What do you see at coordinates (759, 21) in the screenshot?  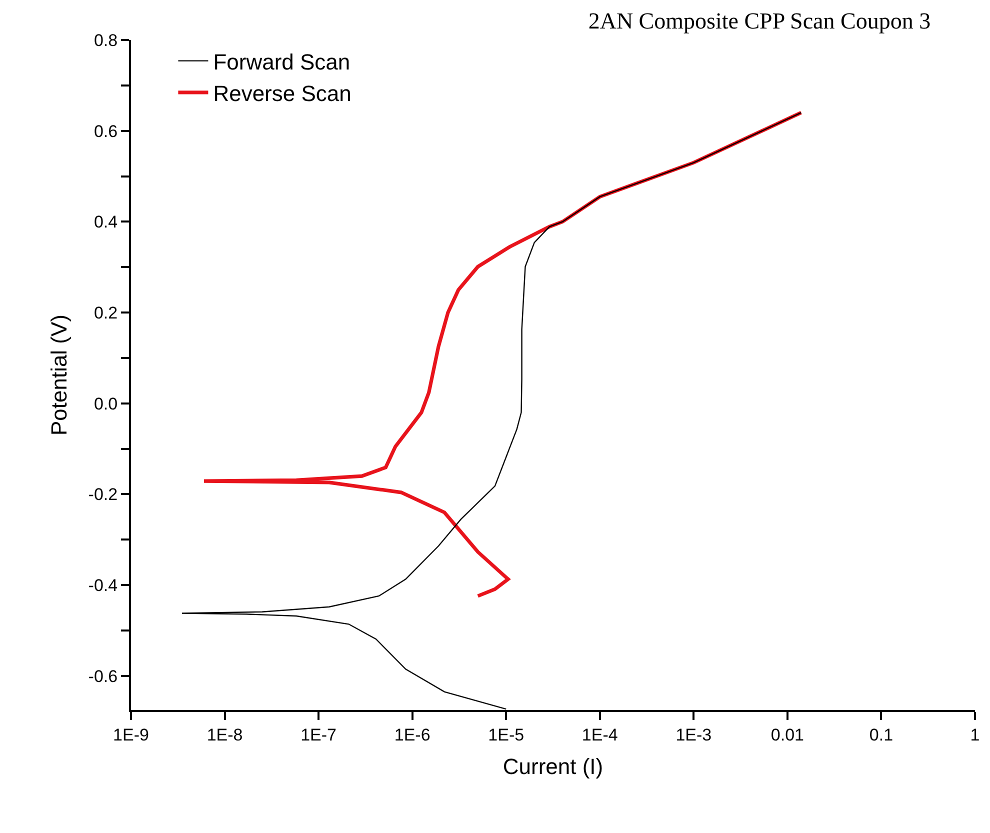 I see `chart-title: 2AN Composite CPP Scan Coupon 3` at bounding box center [759, 21].